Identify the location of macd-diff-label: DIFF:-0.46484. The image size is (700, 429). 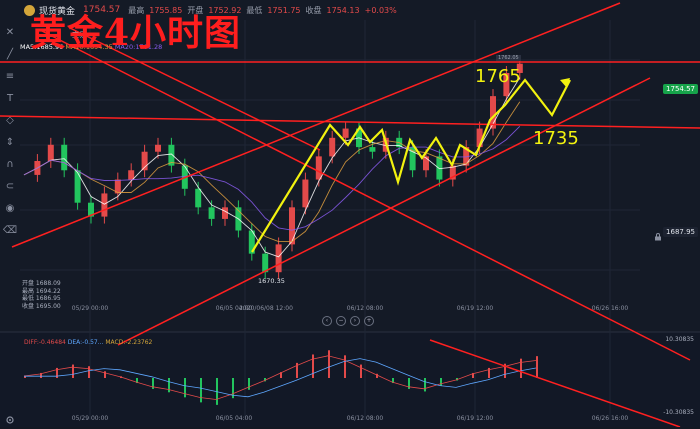
(45, 342).